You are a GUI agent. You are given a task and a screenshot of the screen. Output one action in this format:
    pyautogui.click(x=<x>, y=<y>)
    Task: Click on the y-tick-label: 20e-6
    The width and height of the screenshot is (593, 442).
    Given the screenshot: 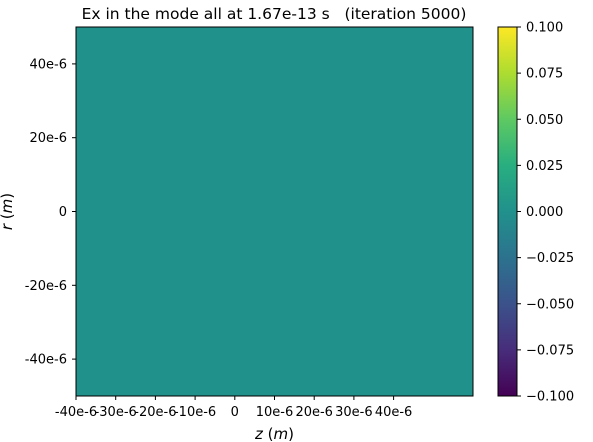 What is the action you would take?
    pyautogui.click(x=48, y=138)
    